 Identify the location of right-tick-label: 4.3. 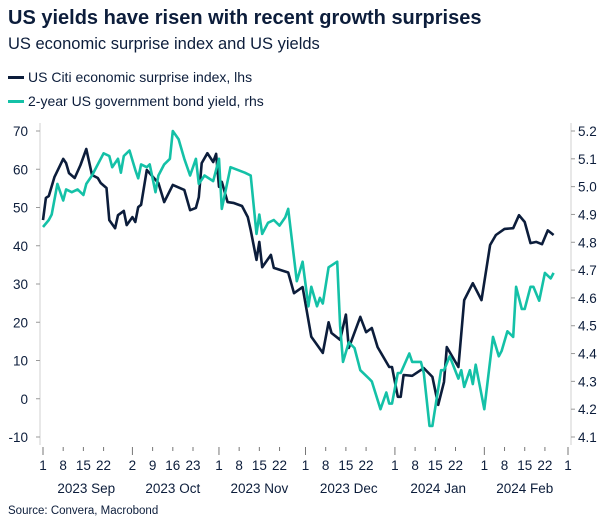
(587, 381).